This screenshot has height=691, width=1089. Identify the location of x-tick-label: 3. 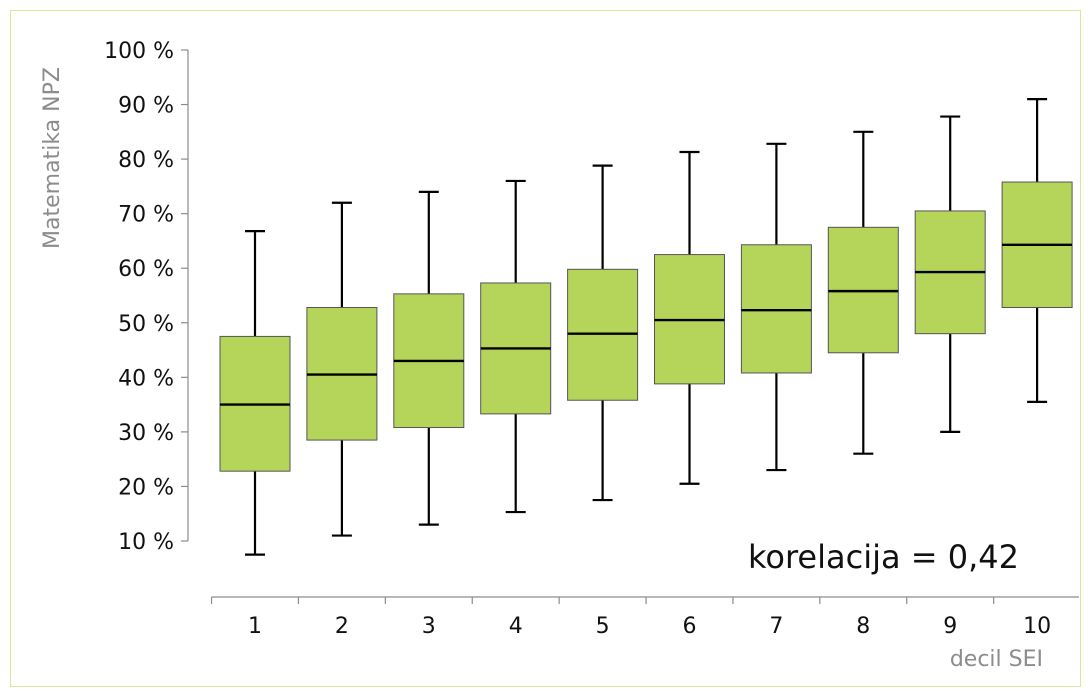
(429, 626).